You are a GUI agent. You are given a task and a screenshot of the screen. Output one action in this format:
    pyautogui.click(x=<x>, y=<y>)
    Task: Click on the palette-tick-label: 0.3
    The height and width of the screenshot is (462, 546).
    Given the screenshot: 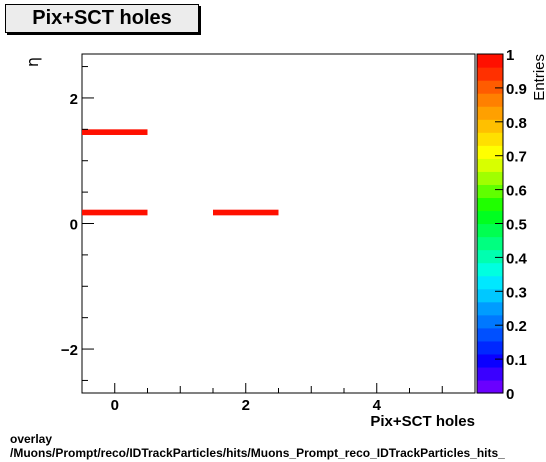 What is the action you would take?
    pyautogui.click(x=516, y=292)
    